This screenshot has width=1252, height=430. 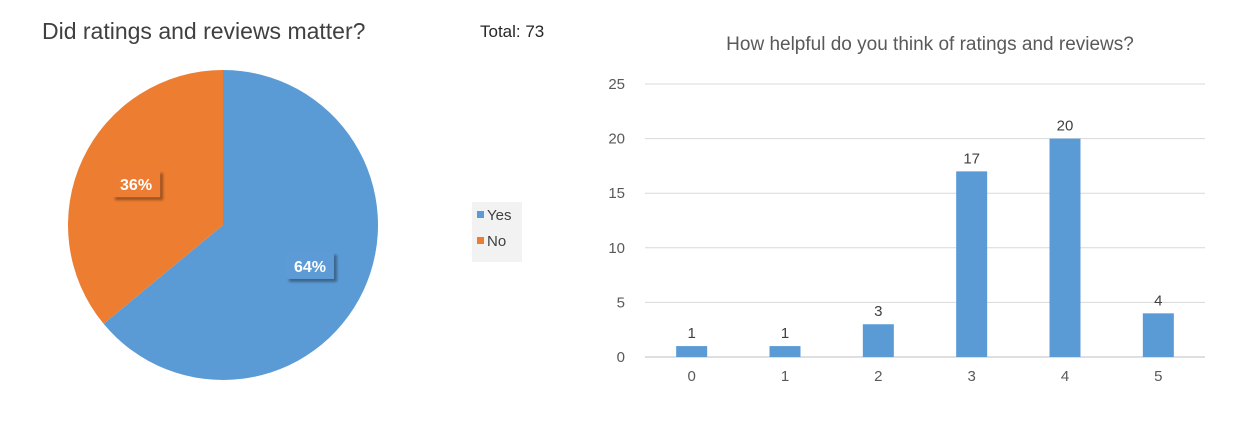 I want to click on legend-swatch-no, so click(x=480, y=240).